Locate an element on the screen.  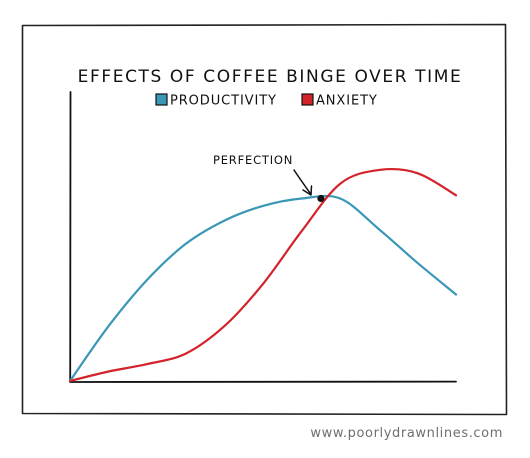
chart-title: EFFECTS OF COFFEE BINGE OVER TIME is located at coordinates (270, 77).